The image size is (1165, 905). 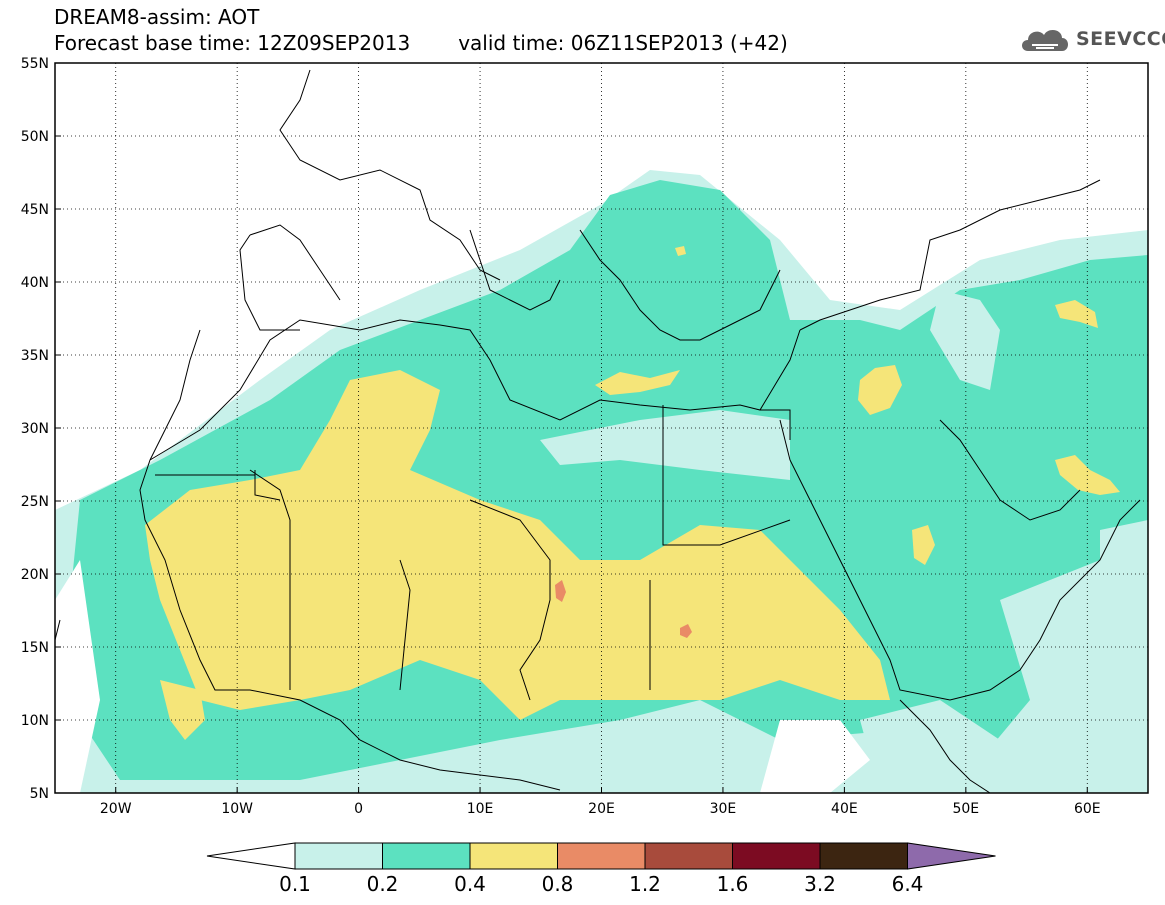 I want to click on base-time: Forecast base time: 12Z09SEP2013, so click(x=232, y=43).